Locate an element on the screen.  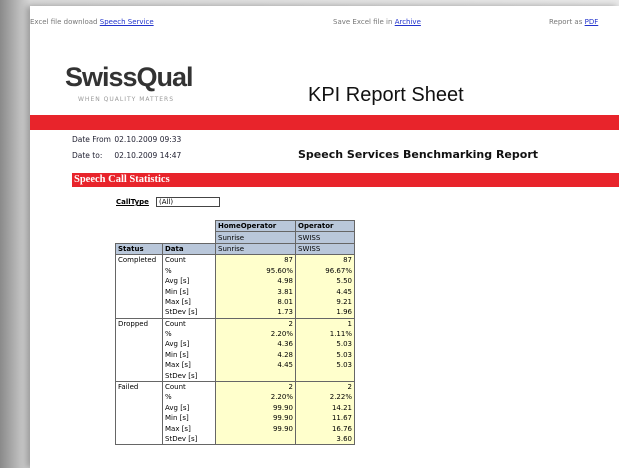
table-cell: 95.60% is located at coordinates (255, 270).